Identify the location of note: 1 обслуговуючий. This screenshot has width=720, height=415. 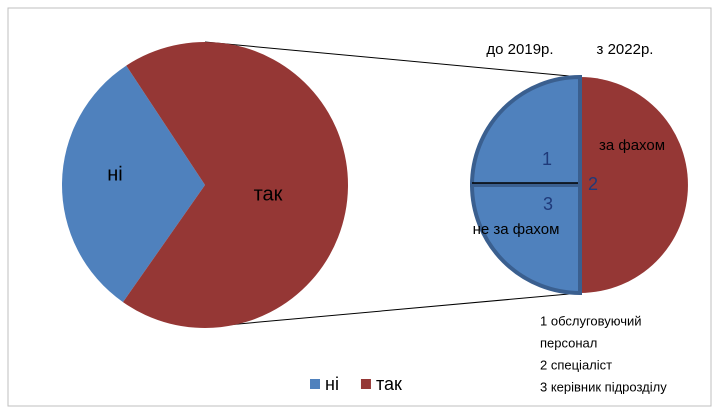
(591, 320).